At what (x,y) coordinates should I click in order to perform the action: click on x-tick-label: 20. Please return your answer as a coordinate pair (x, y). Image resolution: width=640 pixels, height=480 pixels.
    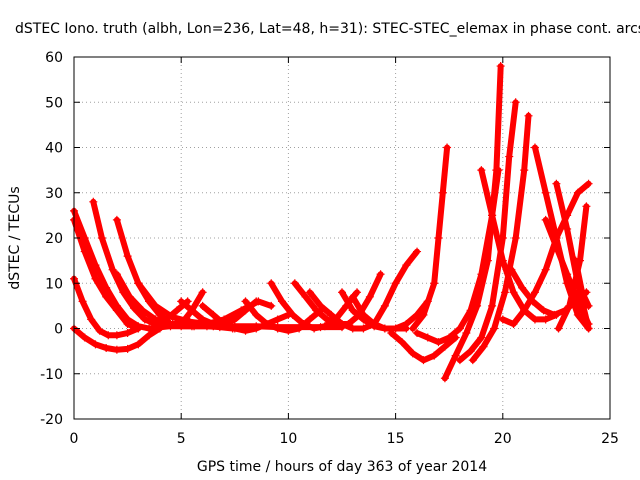
    Looking at the image, I should click on (503, 439).